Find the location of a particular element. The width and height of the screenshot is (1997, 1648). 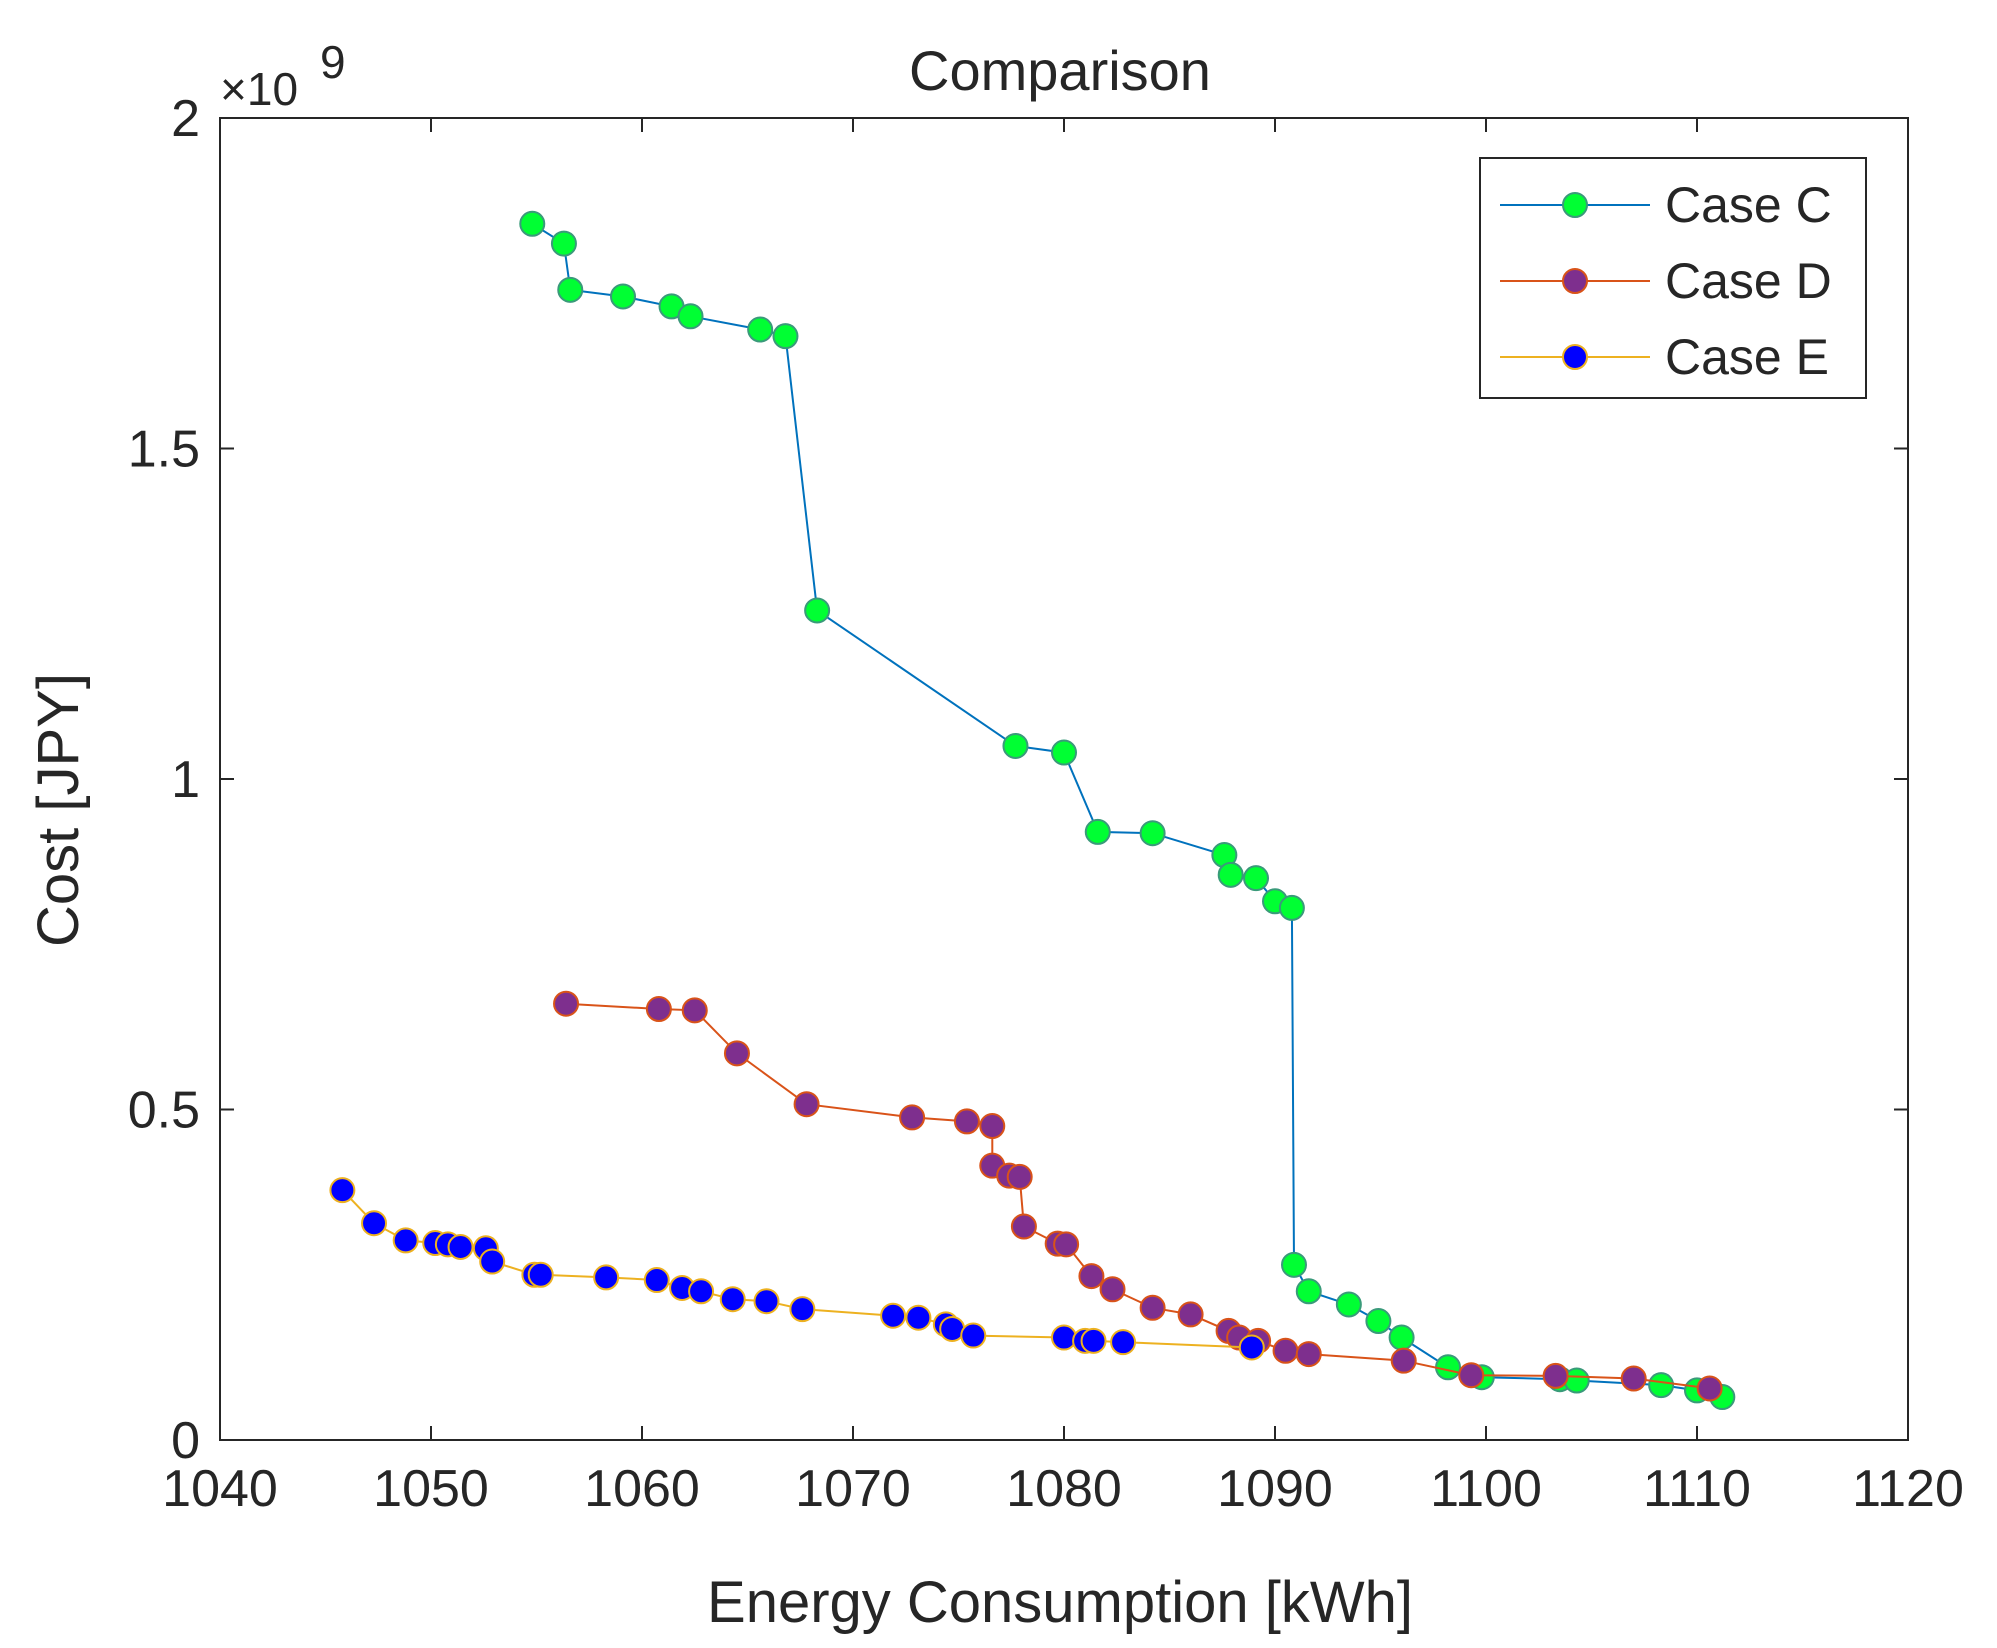

legend: Case C Case D Case E is located at coordinates (1673, 278).